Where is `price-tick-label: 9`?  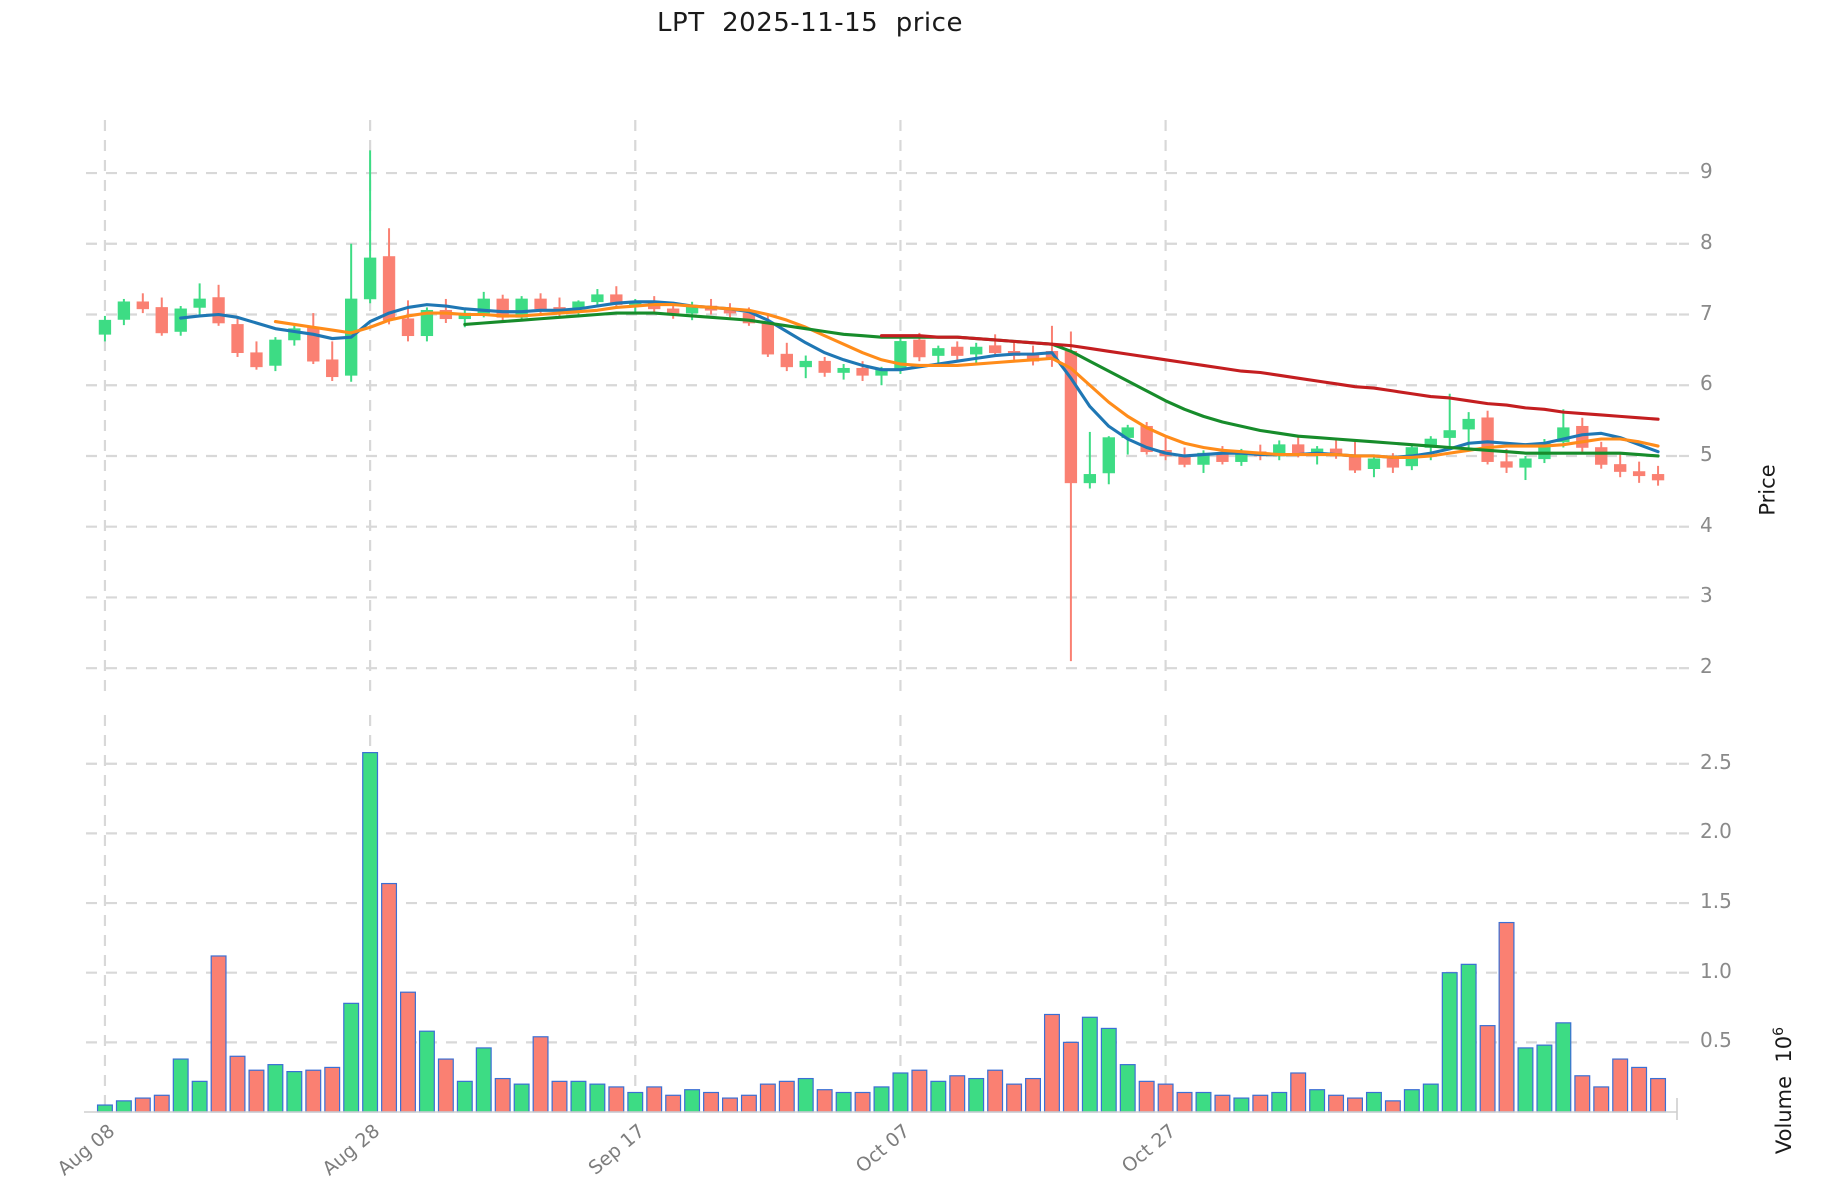
price-tick-label: 9 is located at coordinates (1706, 171).